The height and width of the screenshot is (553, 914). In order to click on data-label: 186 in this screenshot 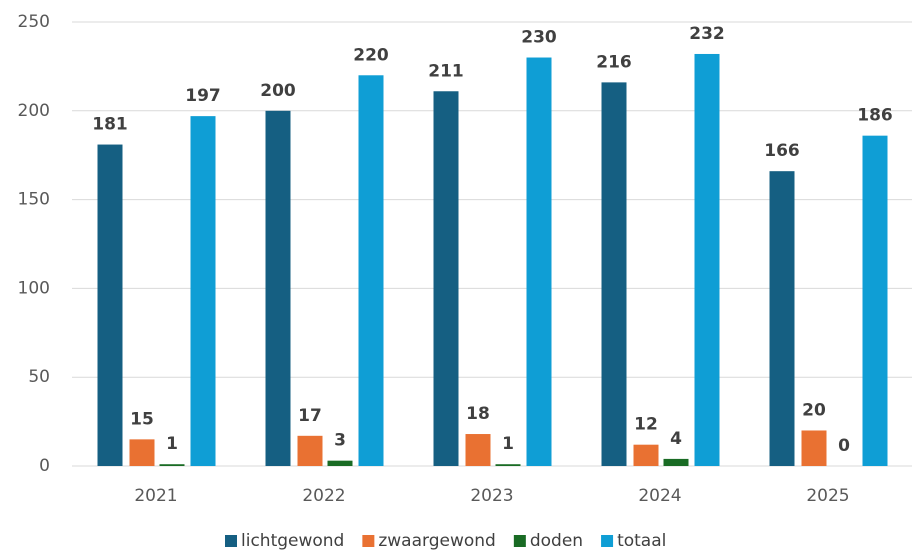, I will do `click(875, 116)`.